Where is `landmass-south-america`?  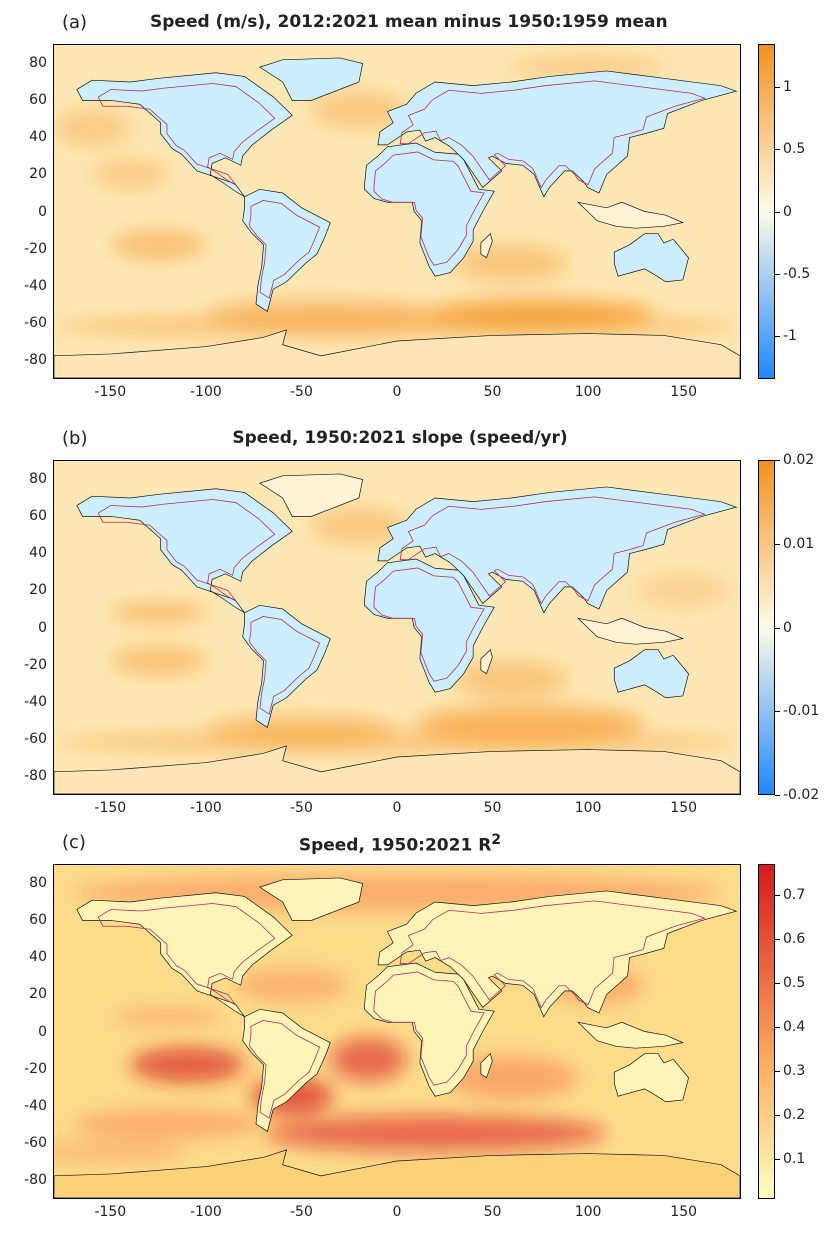
landmass-south-america is located at coordinates (286, 666).